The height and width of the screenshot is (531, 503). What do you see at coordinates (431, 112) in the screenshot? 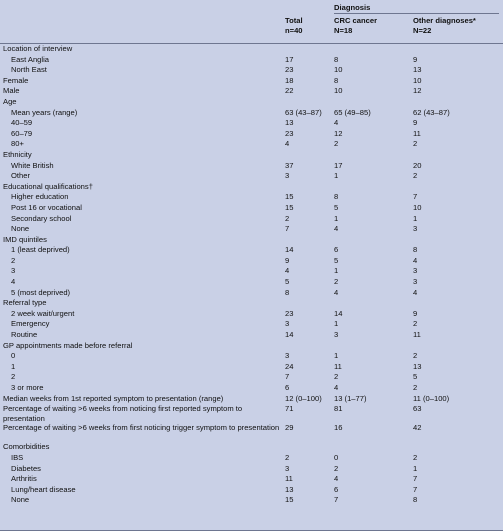
I see `cell-other: 62 (43–87)` at bounding box center [431, 112].